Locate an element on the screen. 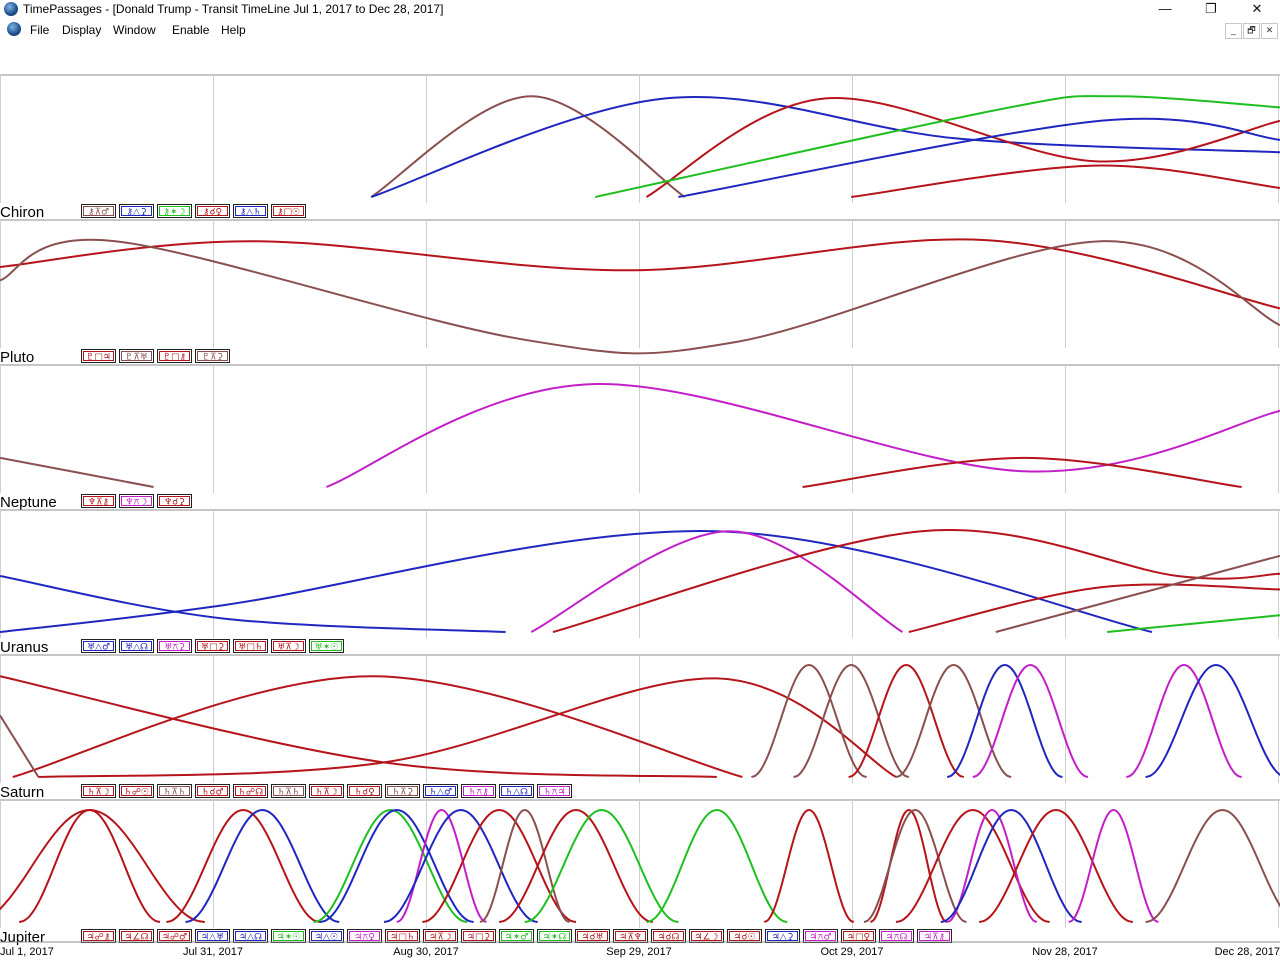 This screenshot has height=960, width=1280. aspect-box: ♄⚻♃ is located at coordinates (554, 791).